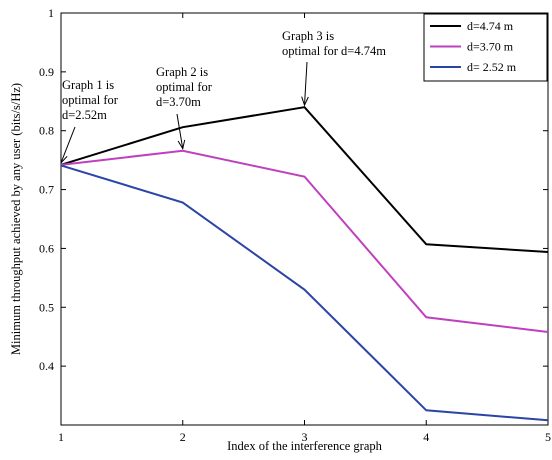  Describe the element at coordinates (334, 51) in the screenshot. I see `annotation-text: optimal for d=4.74m` at that location.